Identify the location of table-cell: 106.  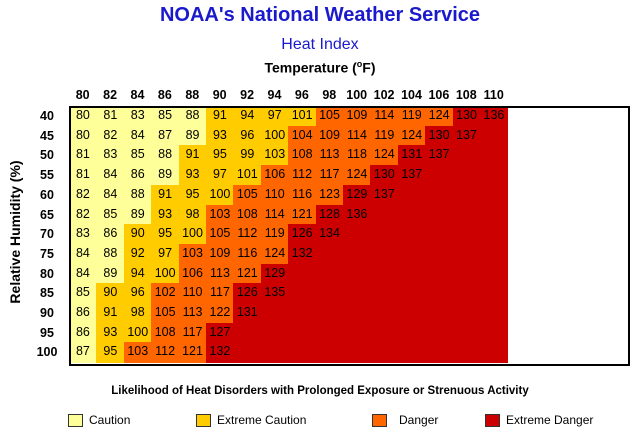
(274, 175).